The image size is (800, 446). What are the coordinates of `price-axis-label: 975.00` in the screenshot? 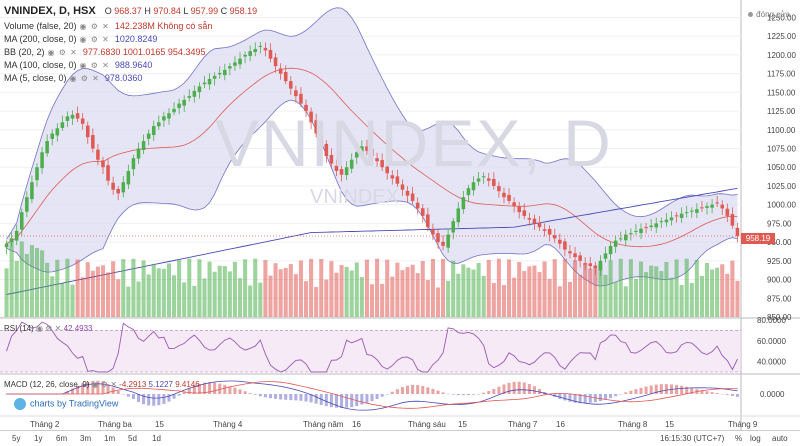 It's located at (779, 223).